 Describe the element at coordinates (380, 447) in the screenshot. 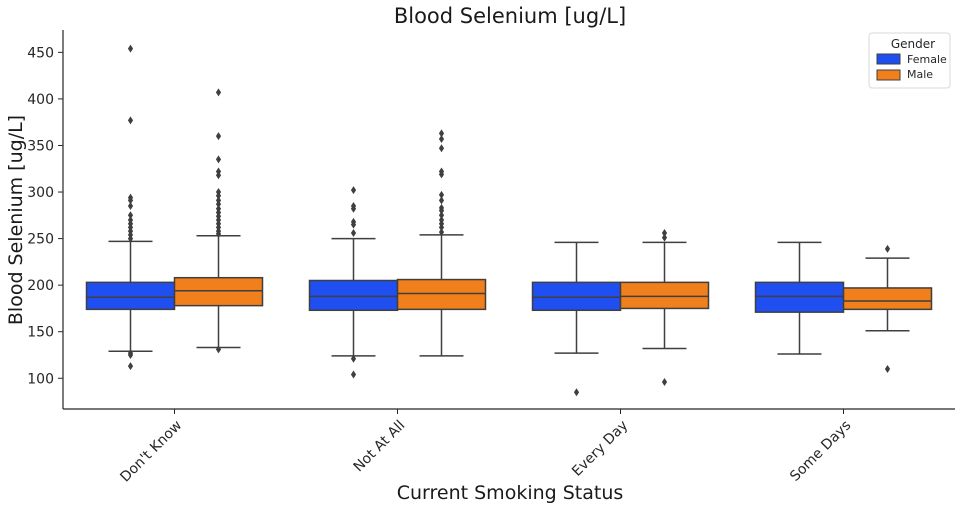

I see `x-tick-label: Not At All` at that location.